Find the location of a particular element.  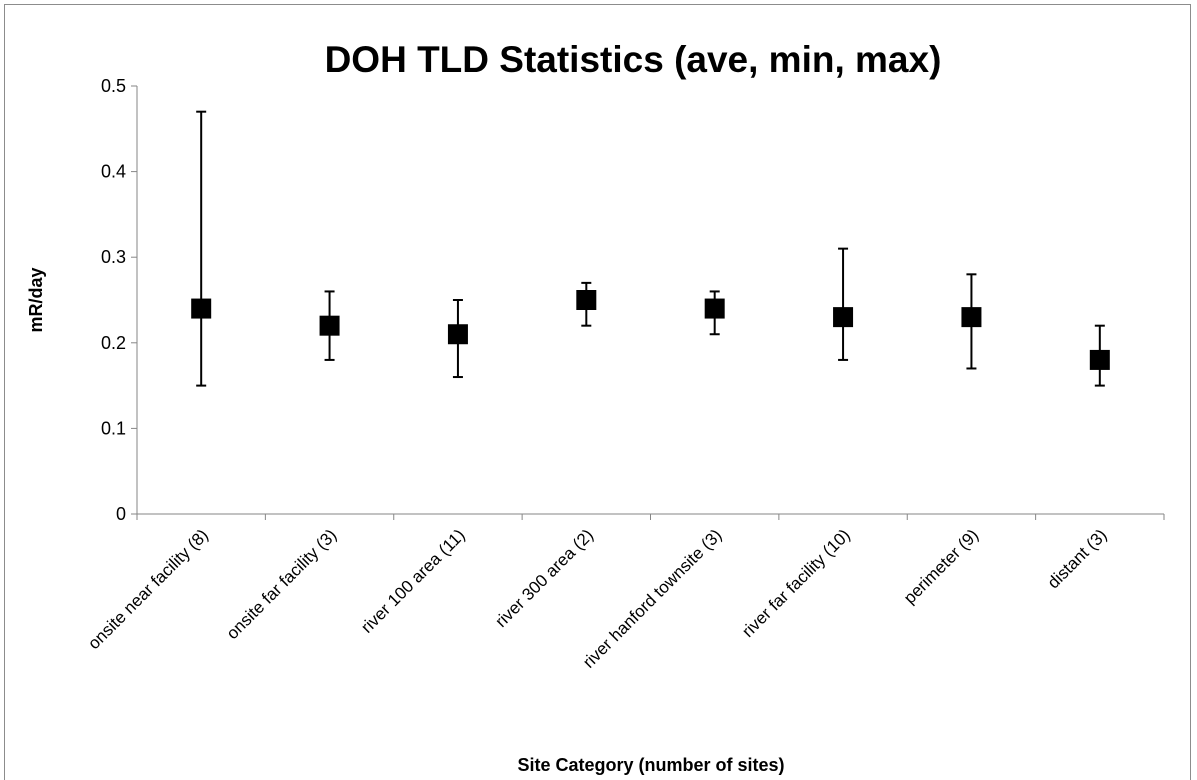

x-axis-label: Site Category (number of sites) is located at coordinates (650, 765).